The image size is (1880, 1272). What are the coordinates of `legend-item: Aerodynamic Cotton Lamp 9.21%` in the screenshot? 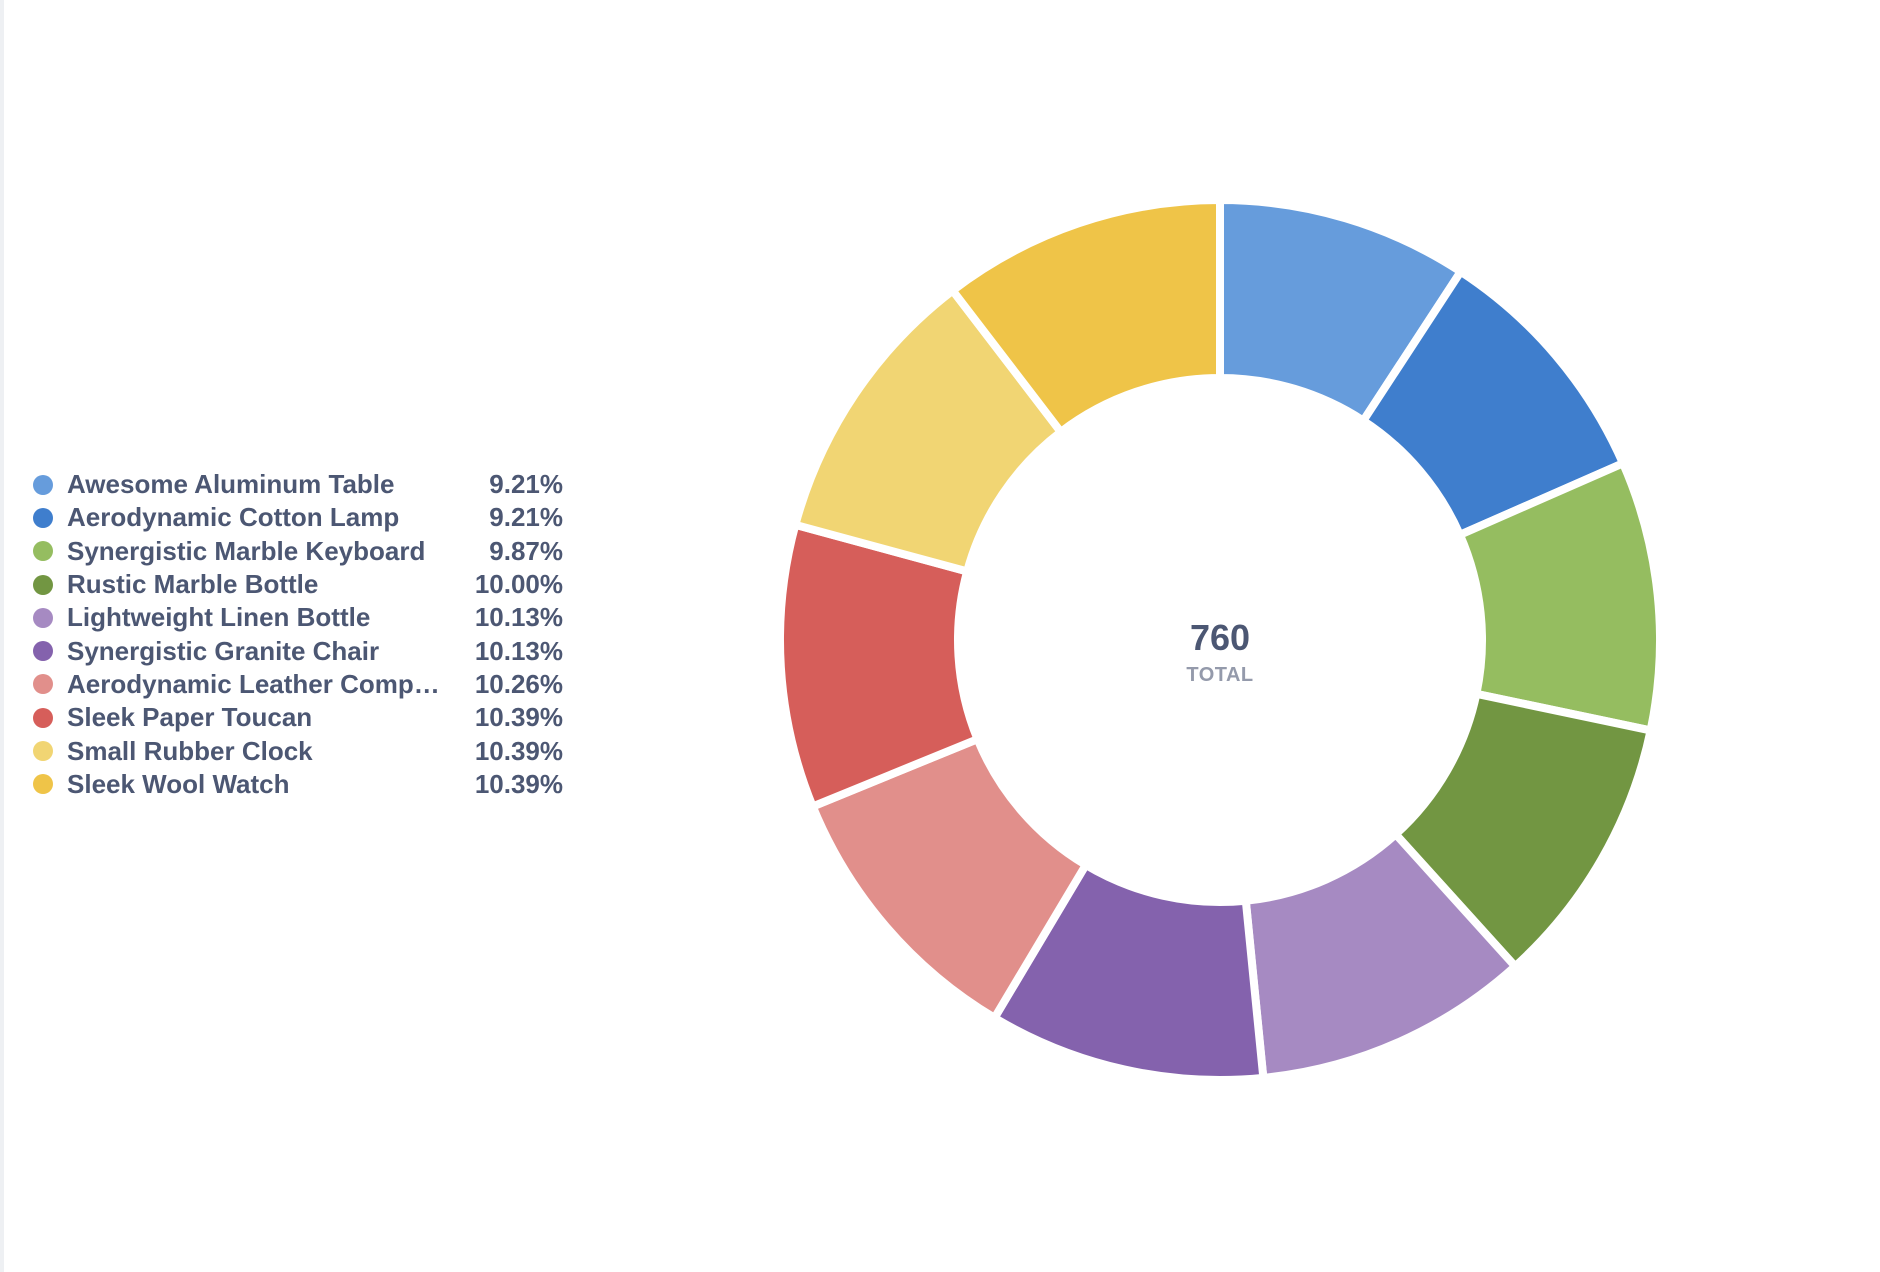 It's located at (298, 517).